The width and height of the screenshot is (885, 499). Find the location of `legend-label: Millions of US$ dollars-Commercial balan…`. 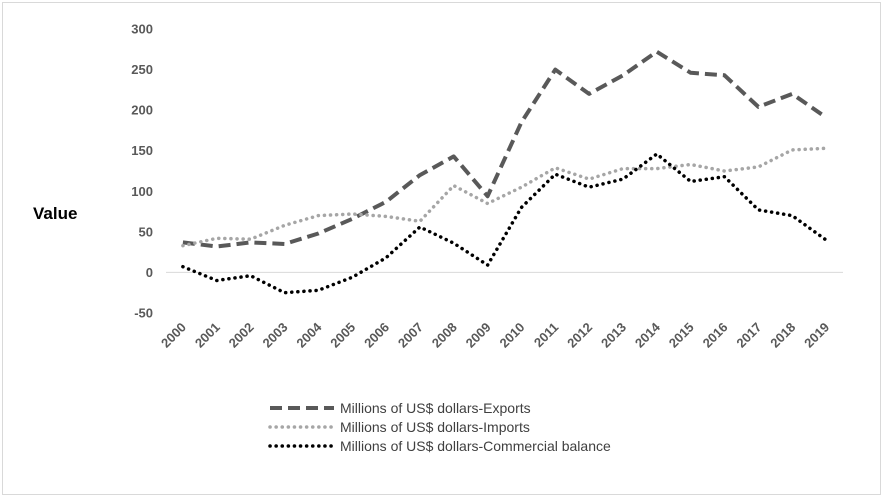

legend-label: Millions of US$ dollars-Commercial balan… is located at coordinates (475, 446).